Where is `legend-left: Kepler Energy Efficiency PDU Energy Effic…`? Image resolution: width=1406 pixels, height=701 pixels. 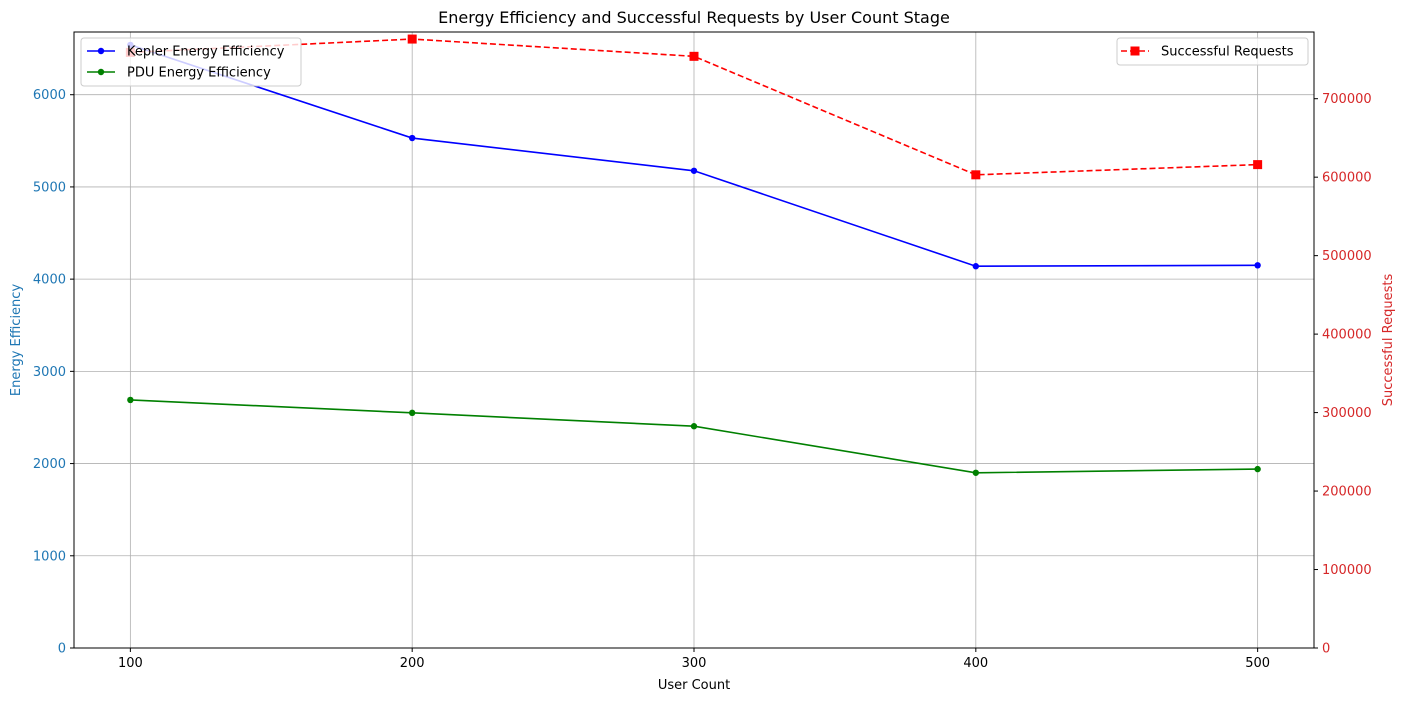
legend-left: Kepler Energy Efficiency PDU Energy Effic… is located at coordinates (191, 62).